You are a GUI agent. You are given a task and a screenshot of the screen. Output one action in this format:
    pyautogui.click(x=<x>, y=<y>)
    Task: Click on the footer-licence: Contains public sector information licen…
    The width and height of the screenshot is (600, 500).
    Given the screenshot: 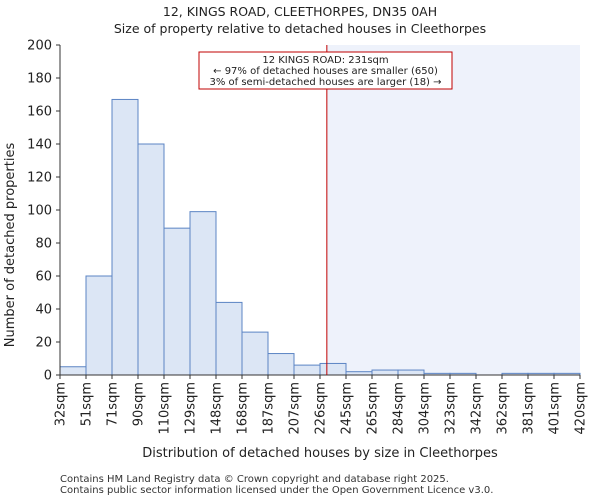 What is the action you would take?
    pyautogui.click(x=277, y=490)
    